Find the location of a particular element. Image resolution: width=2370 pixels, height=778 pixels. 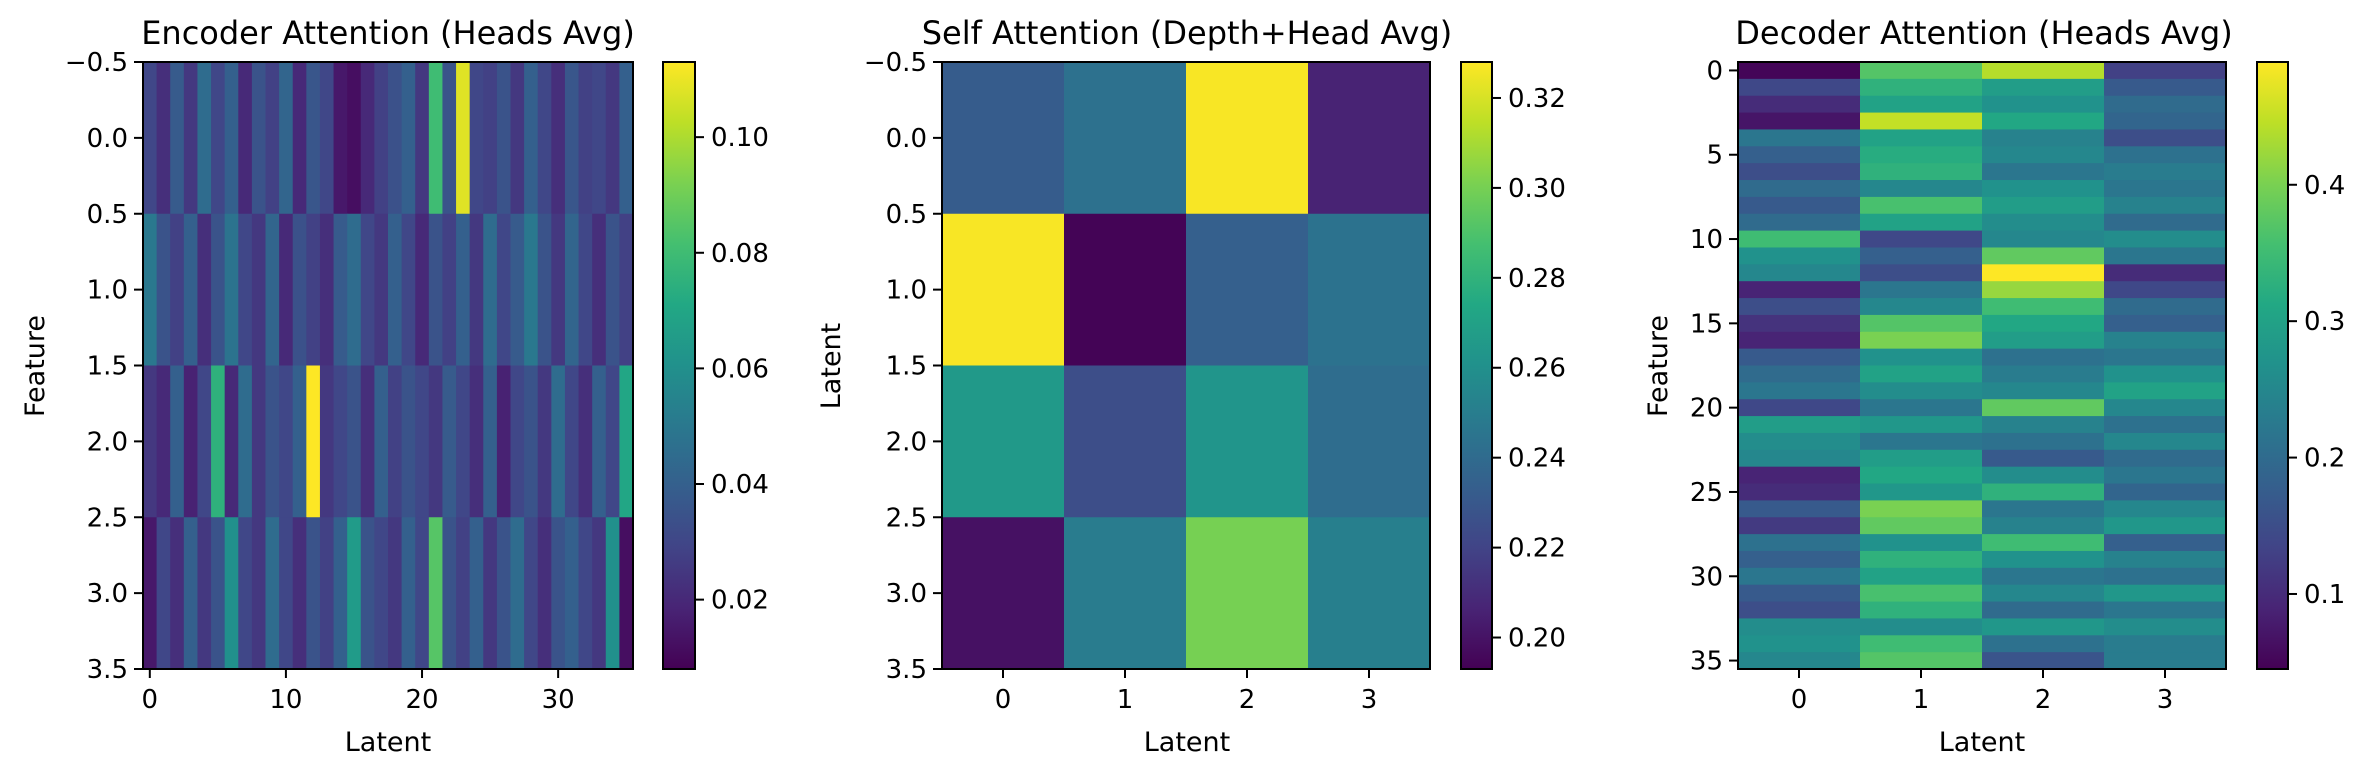

decoder-cell-r22-c0 is located at coordinates (1799, 441).